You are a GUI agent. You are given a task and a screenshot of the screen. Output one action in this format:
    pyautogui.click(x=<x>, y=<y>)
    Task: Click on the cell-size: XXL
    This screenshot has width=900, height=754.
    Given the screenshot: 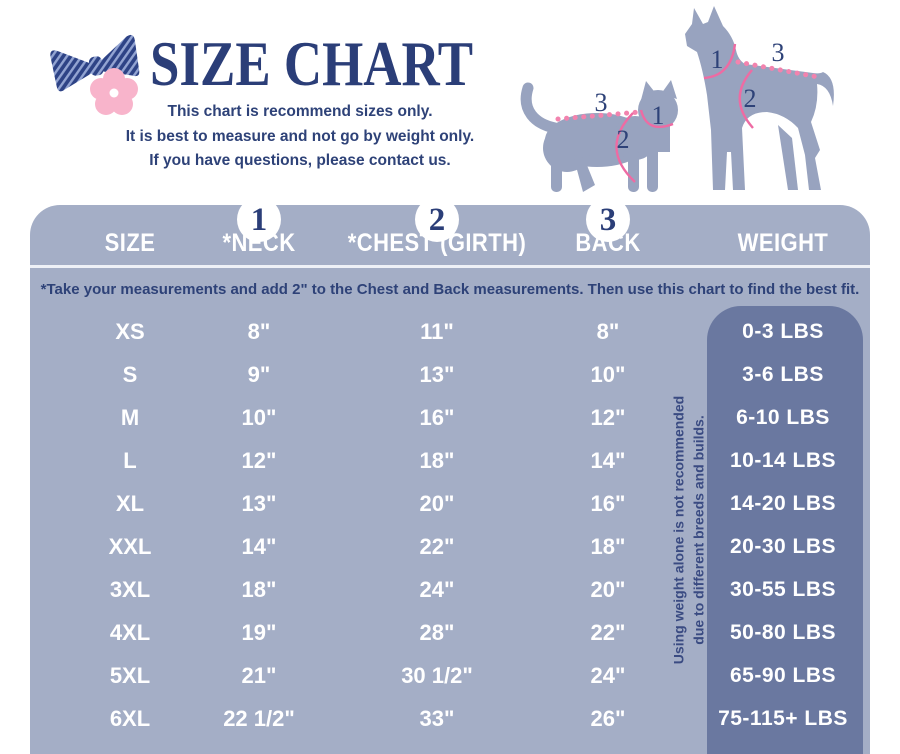 What is the action you would take?
    pyautogui.click(x=130, y=547)
    